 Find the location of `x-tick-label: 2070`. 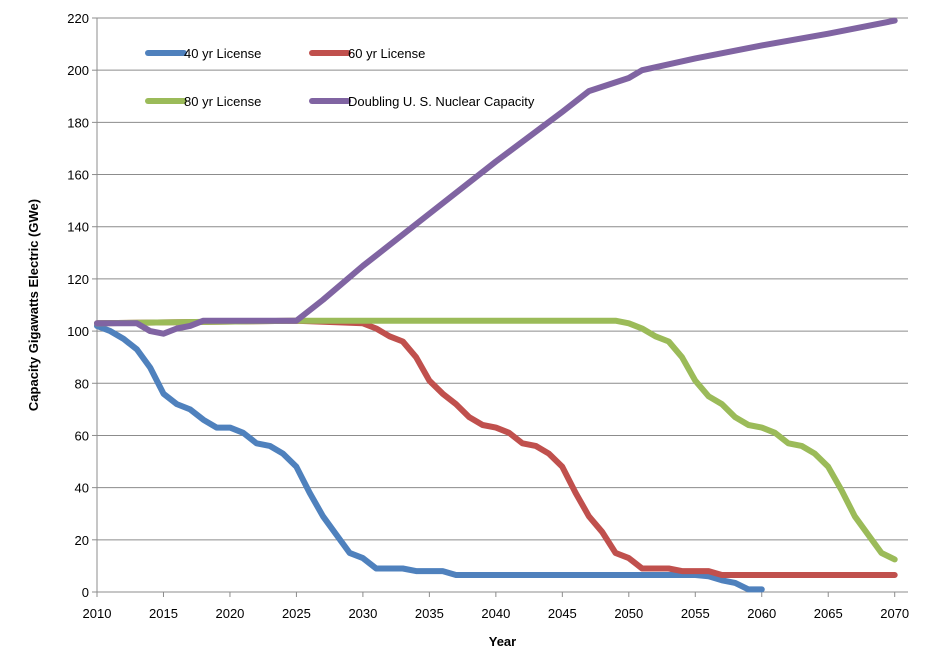

x-tick-label: 2070 is located at coordinates (894, 613).